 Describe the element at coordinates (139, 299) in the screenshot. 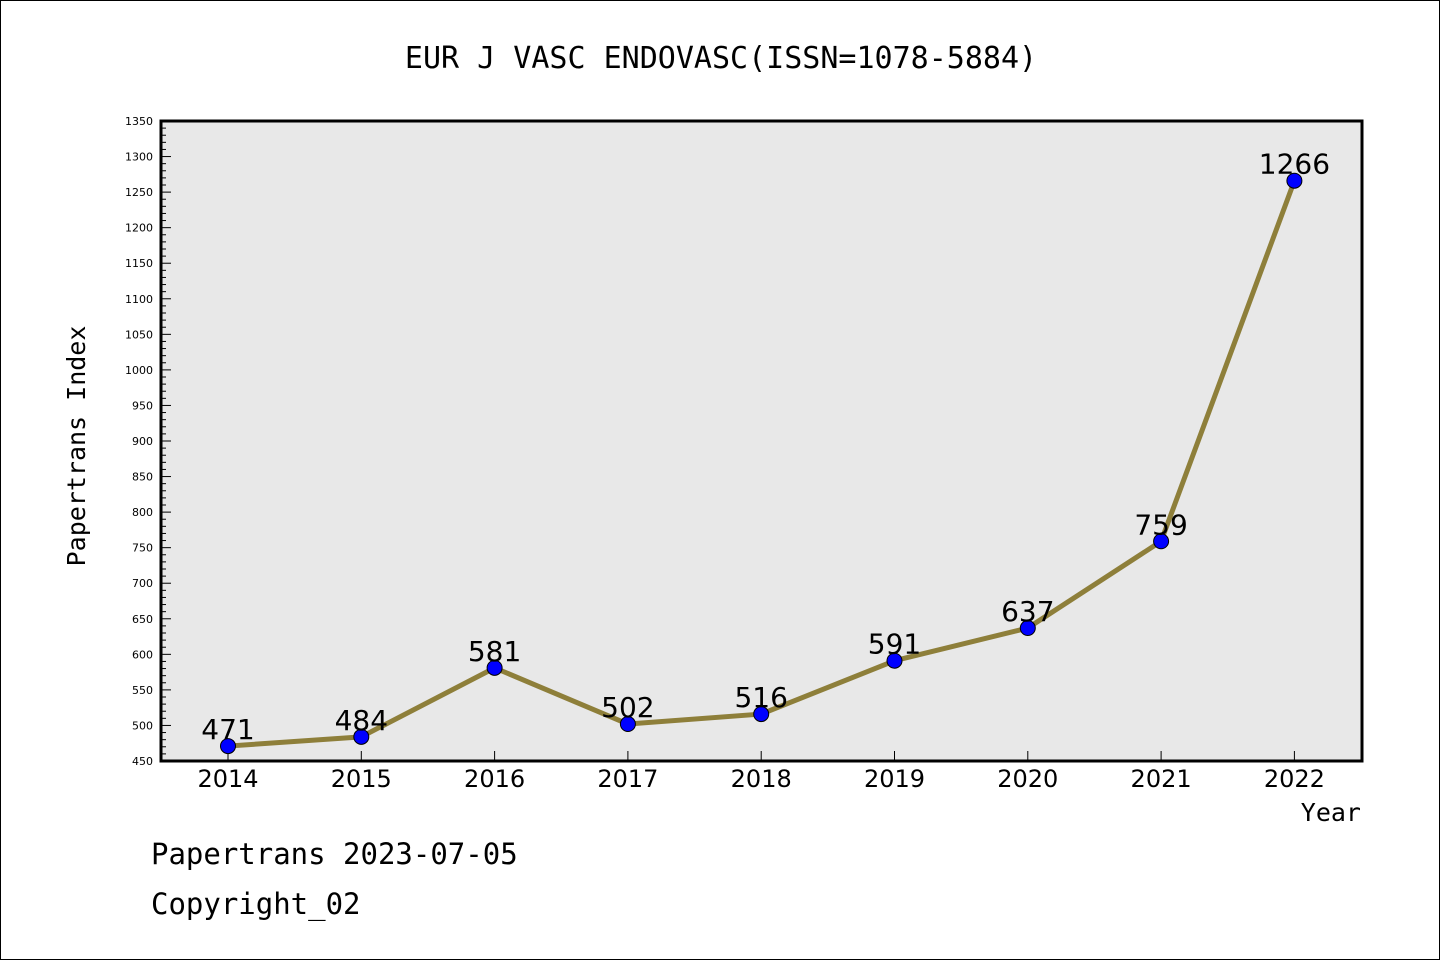

I see `y-tick-label: 1100` at that location.